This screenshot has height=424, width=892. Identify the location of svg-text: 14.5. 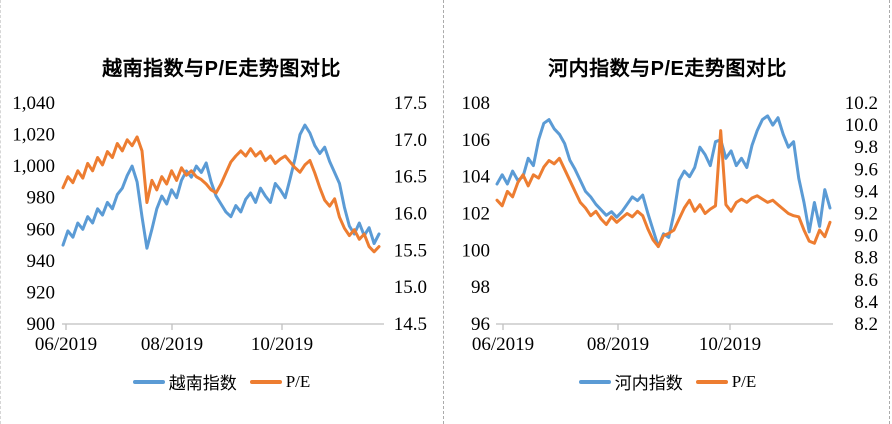
(410, 324).